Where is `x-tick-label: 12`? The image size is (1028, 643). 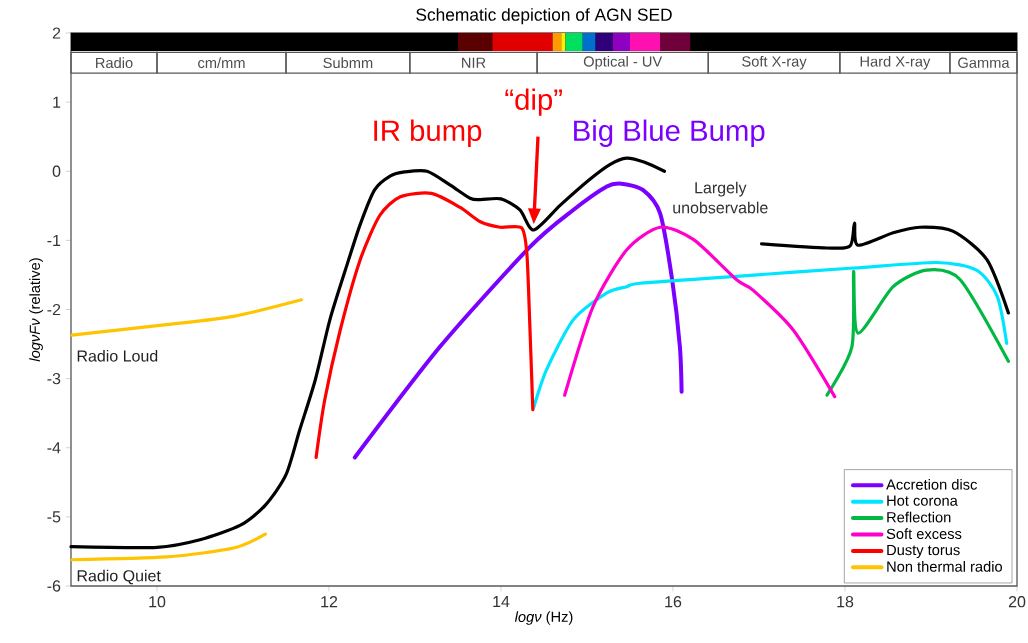 x-tick-label: 12 is located at coordinates (329, 602).